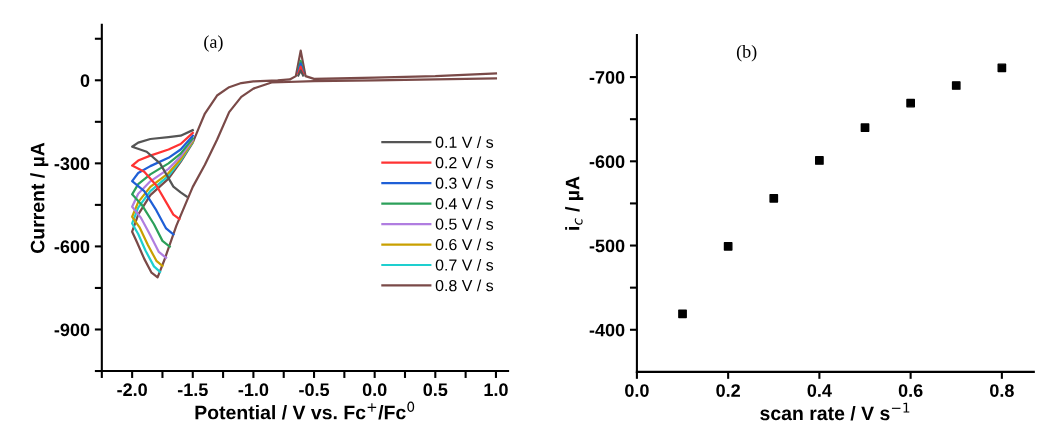 This screenshot has height=437, width=1039. Describe the element at coordinates (835, 411) in the screenshot. I see `x-axis-title: scan rate / V s$^{−1}$` at that location.